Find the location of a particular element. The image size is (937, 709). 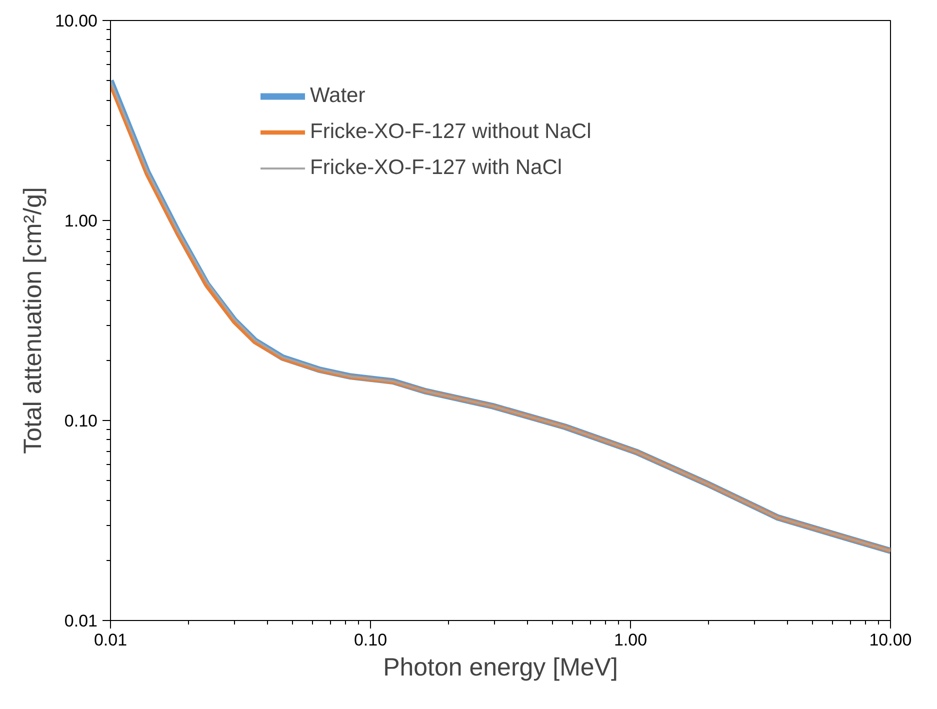

legend-label: Fricke-XO-F-127 with NaCl is located at coordinates (436, 168).